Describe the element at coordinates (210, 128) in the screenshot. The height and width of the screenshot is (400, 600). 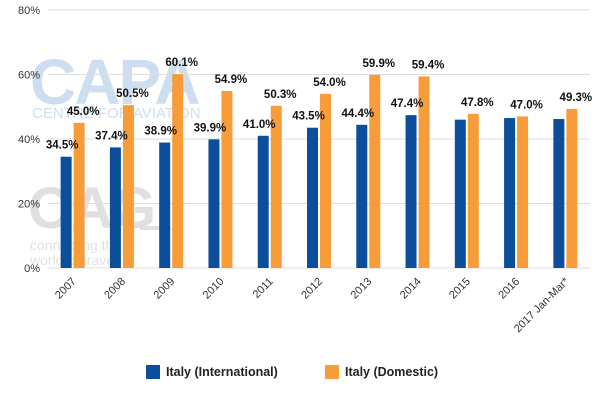
I see `data-label-international: 39.9%` at that location.